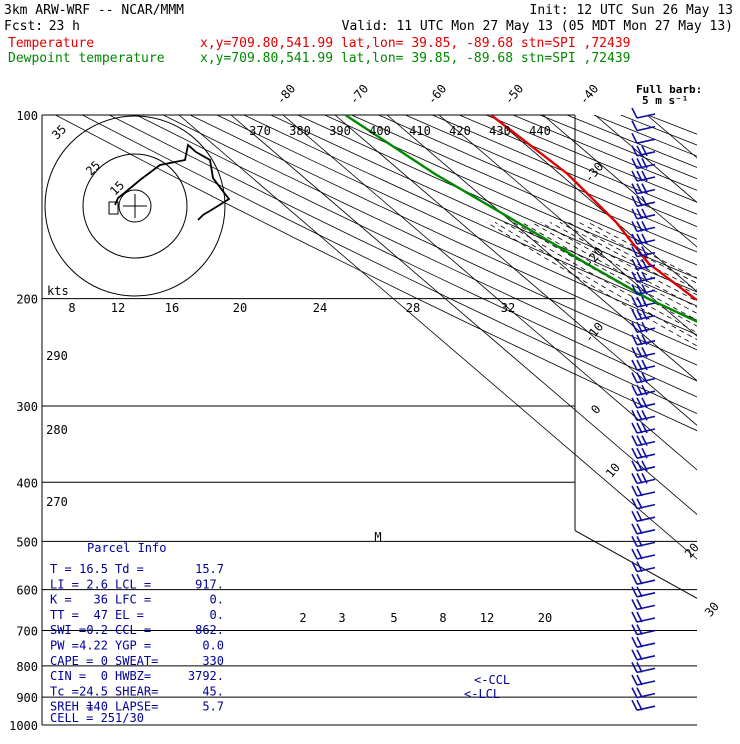 The width and height of the screenshot is (740, 744). Describe the element at coordinates (217, 600) in the screenshot. I see `parcel-row-2-value-d: 0.` at that location.